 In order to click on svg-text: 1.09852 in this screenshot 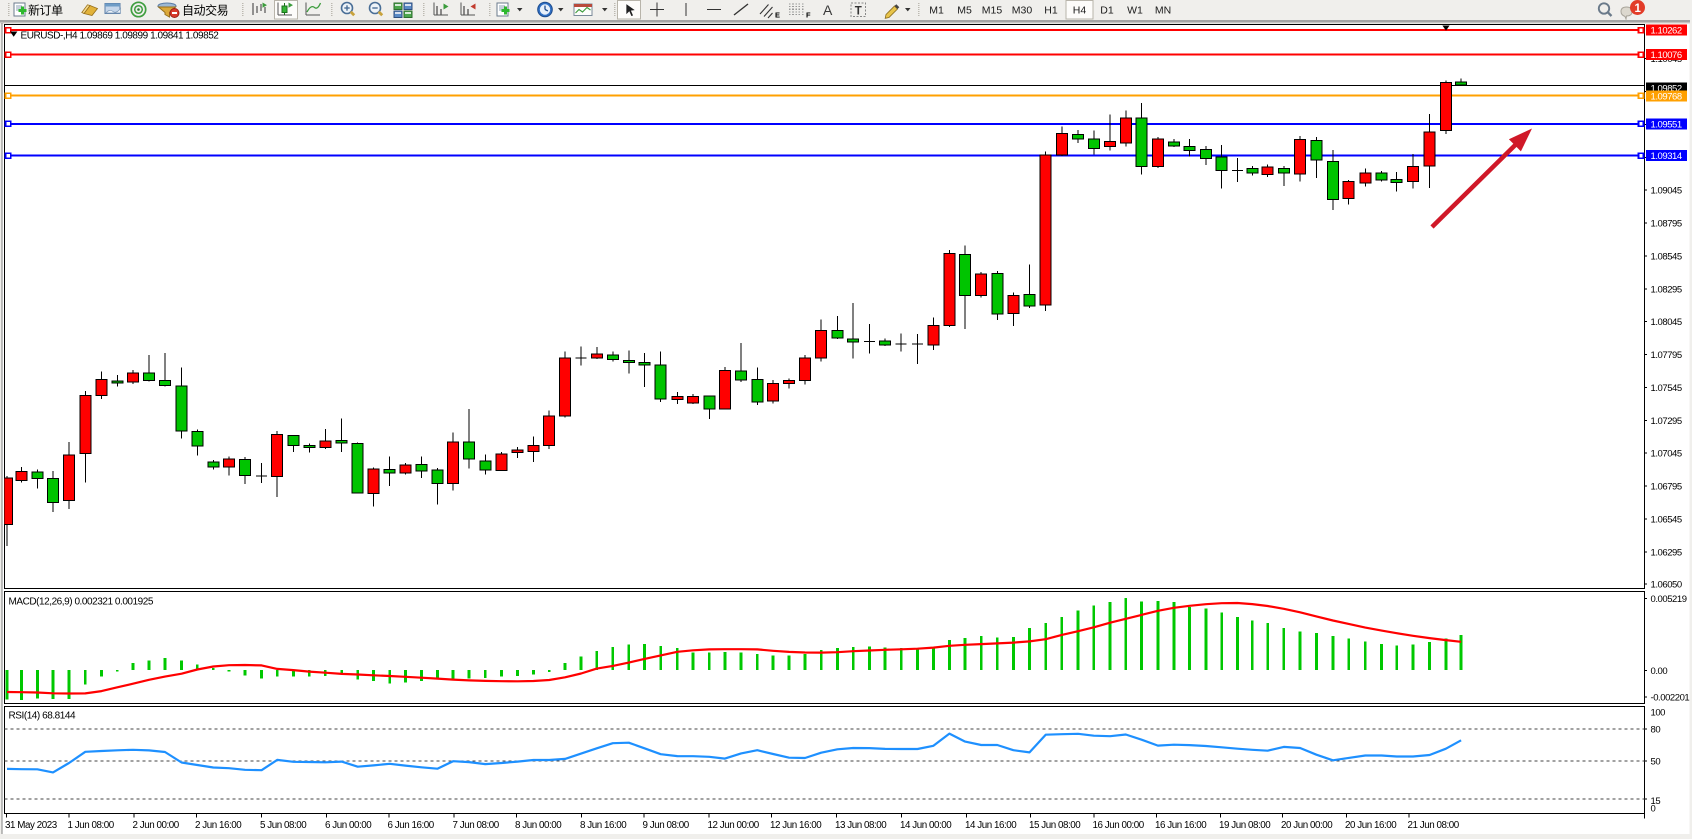, I will do `click(1666, 88)`.